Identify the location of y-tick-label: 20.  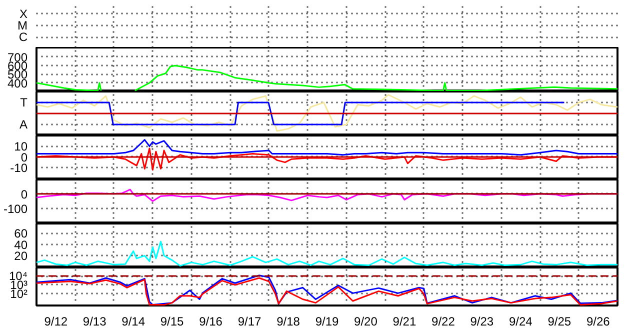
(21, 256).